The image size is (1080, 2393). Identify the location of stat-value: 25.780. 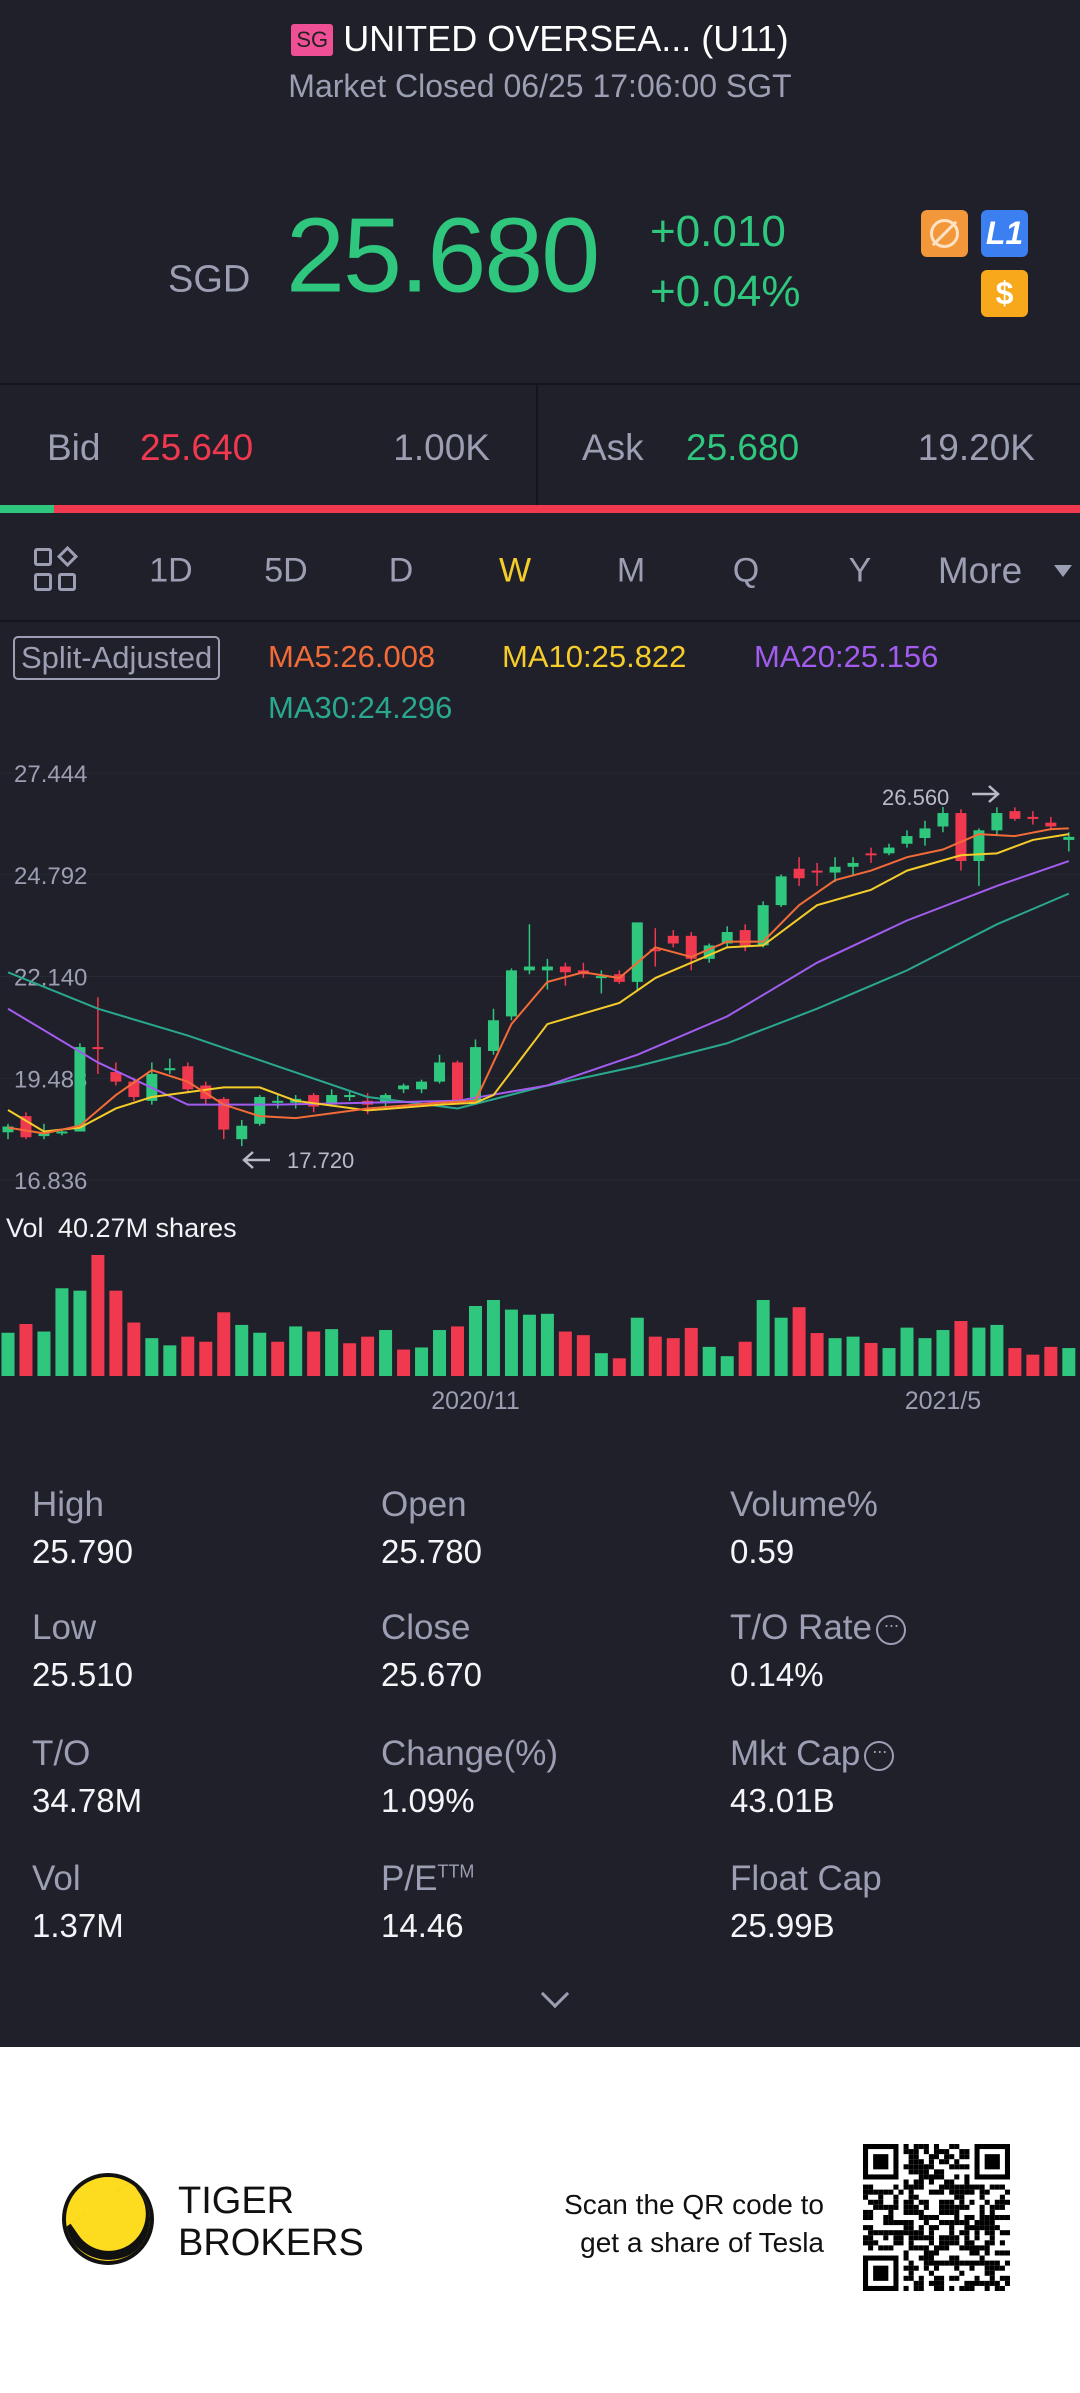
(431, 1551).